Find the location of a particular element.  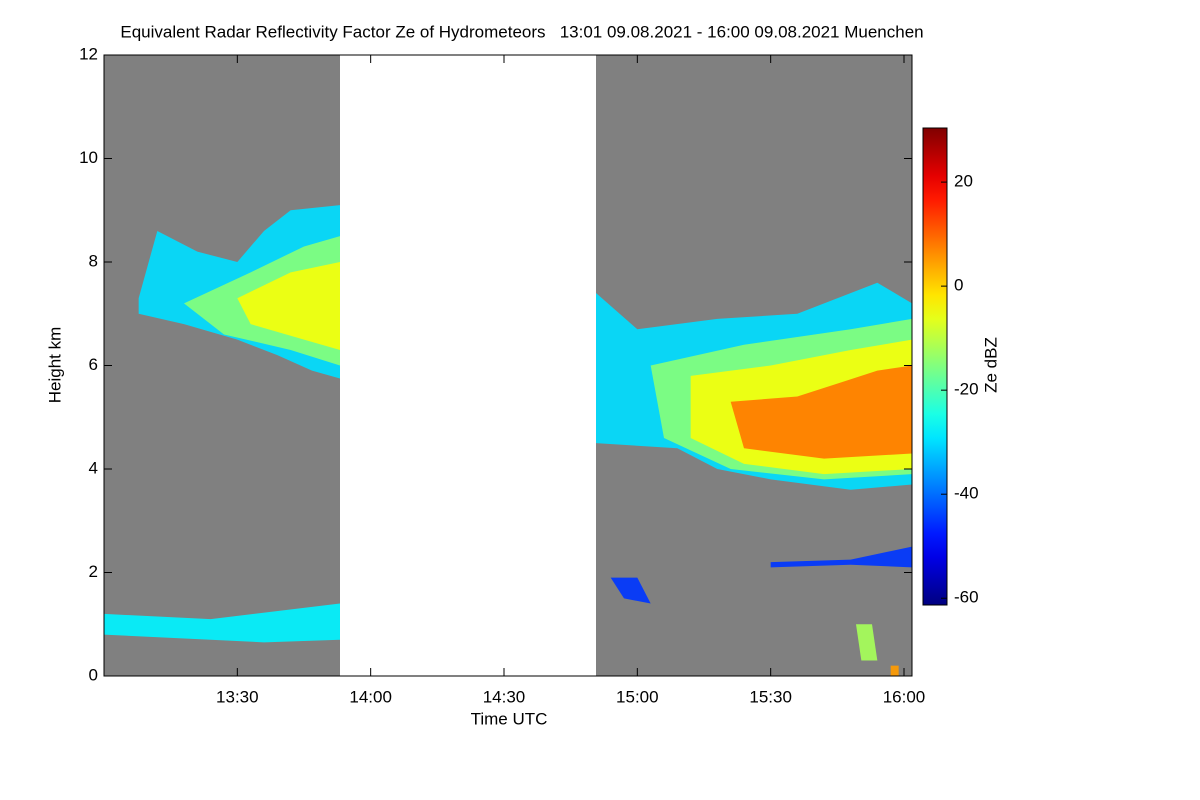

colorbar-tick-label: -40 is located at coordinates (966, 493).